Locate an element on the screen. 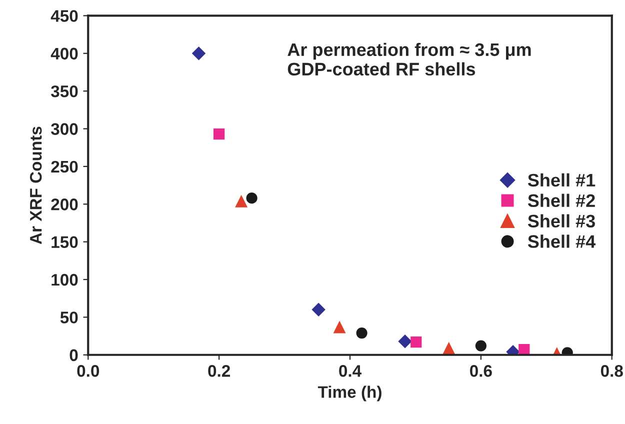  y-tick-label: 400 is located at coordinates (64, 54).